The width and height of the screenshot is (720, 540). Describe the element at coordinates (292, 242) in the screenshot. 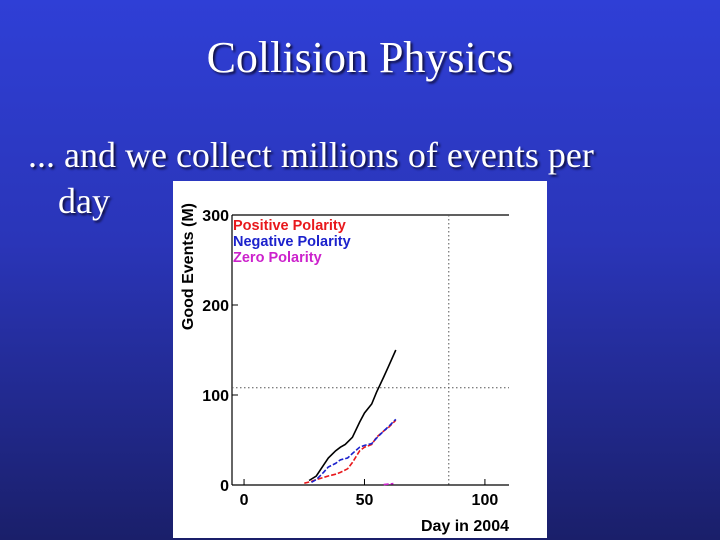

I see `legend-entry: Negative Polarity` at that location.